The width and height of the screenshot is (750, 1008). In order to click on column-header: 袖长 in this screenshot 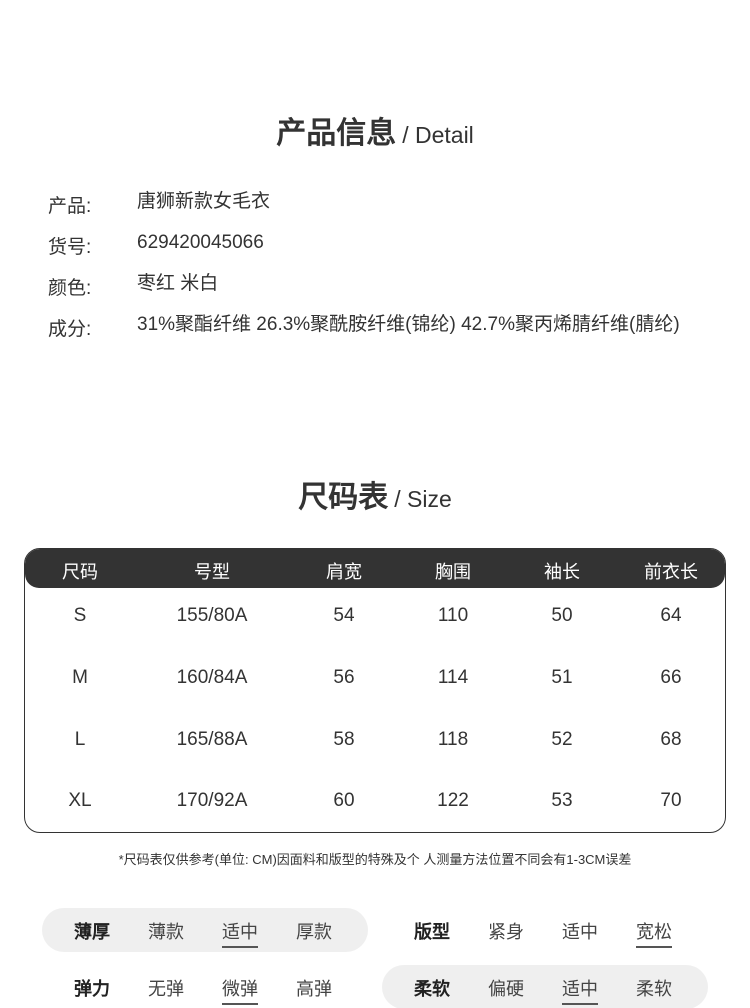, I will do `click(562, 572)`.